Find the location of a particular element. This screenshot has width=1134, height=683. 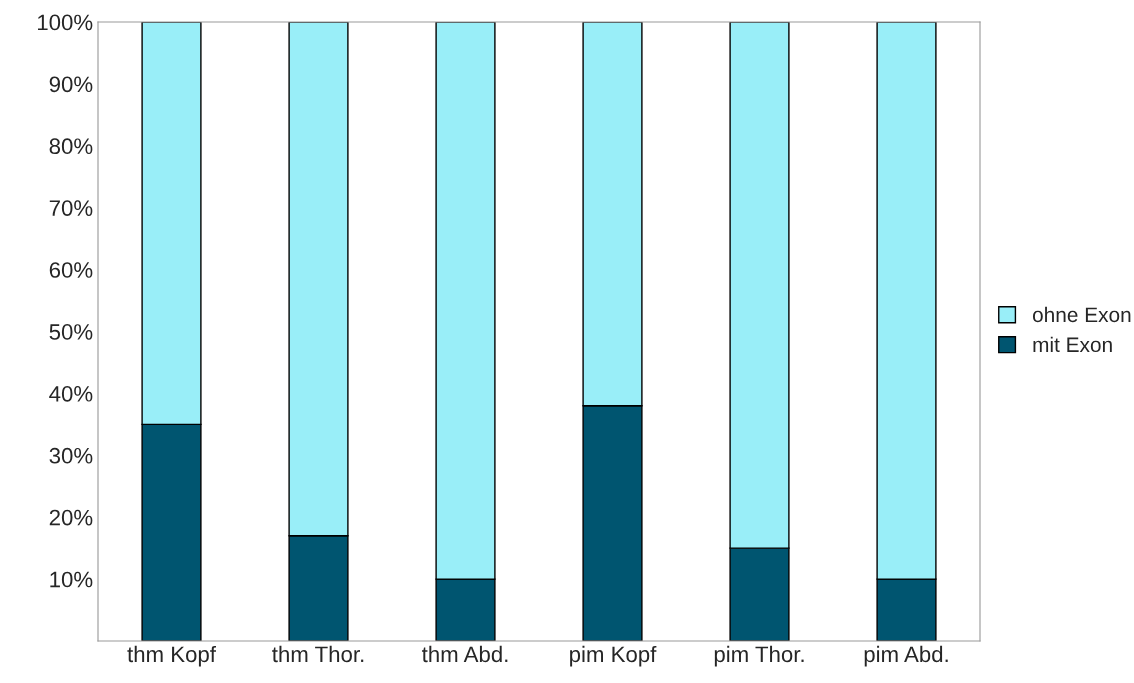

y-tick-label: 50% is located at coordinates (71, 332).